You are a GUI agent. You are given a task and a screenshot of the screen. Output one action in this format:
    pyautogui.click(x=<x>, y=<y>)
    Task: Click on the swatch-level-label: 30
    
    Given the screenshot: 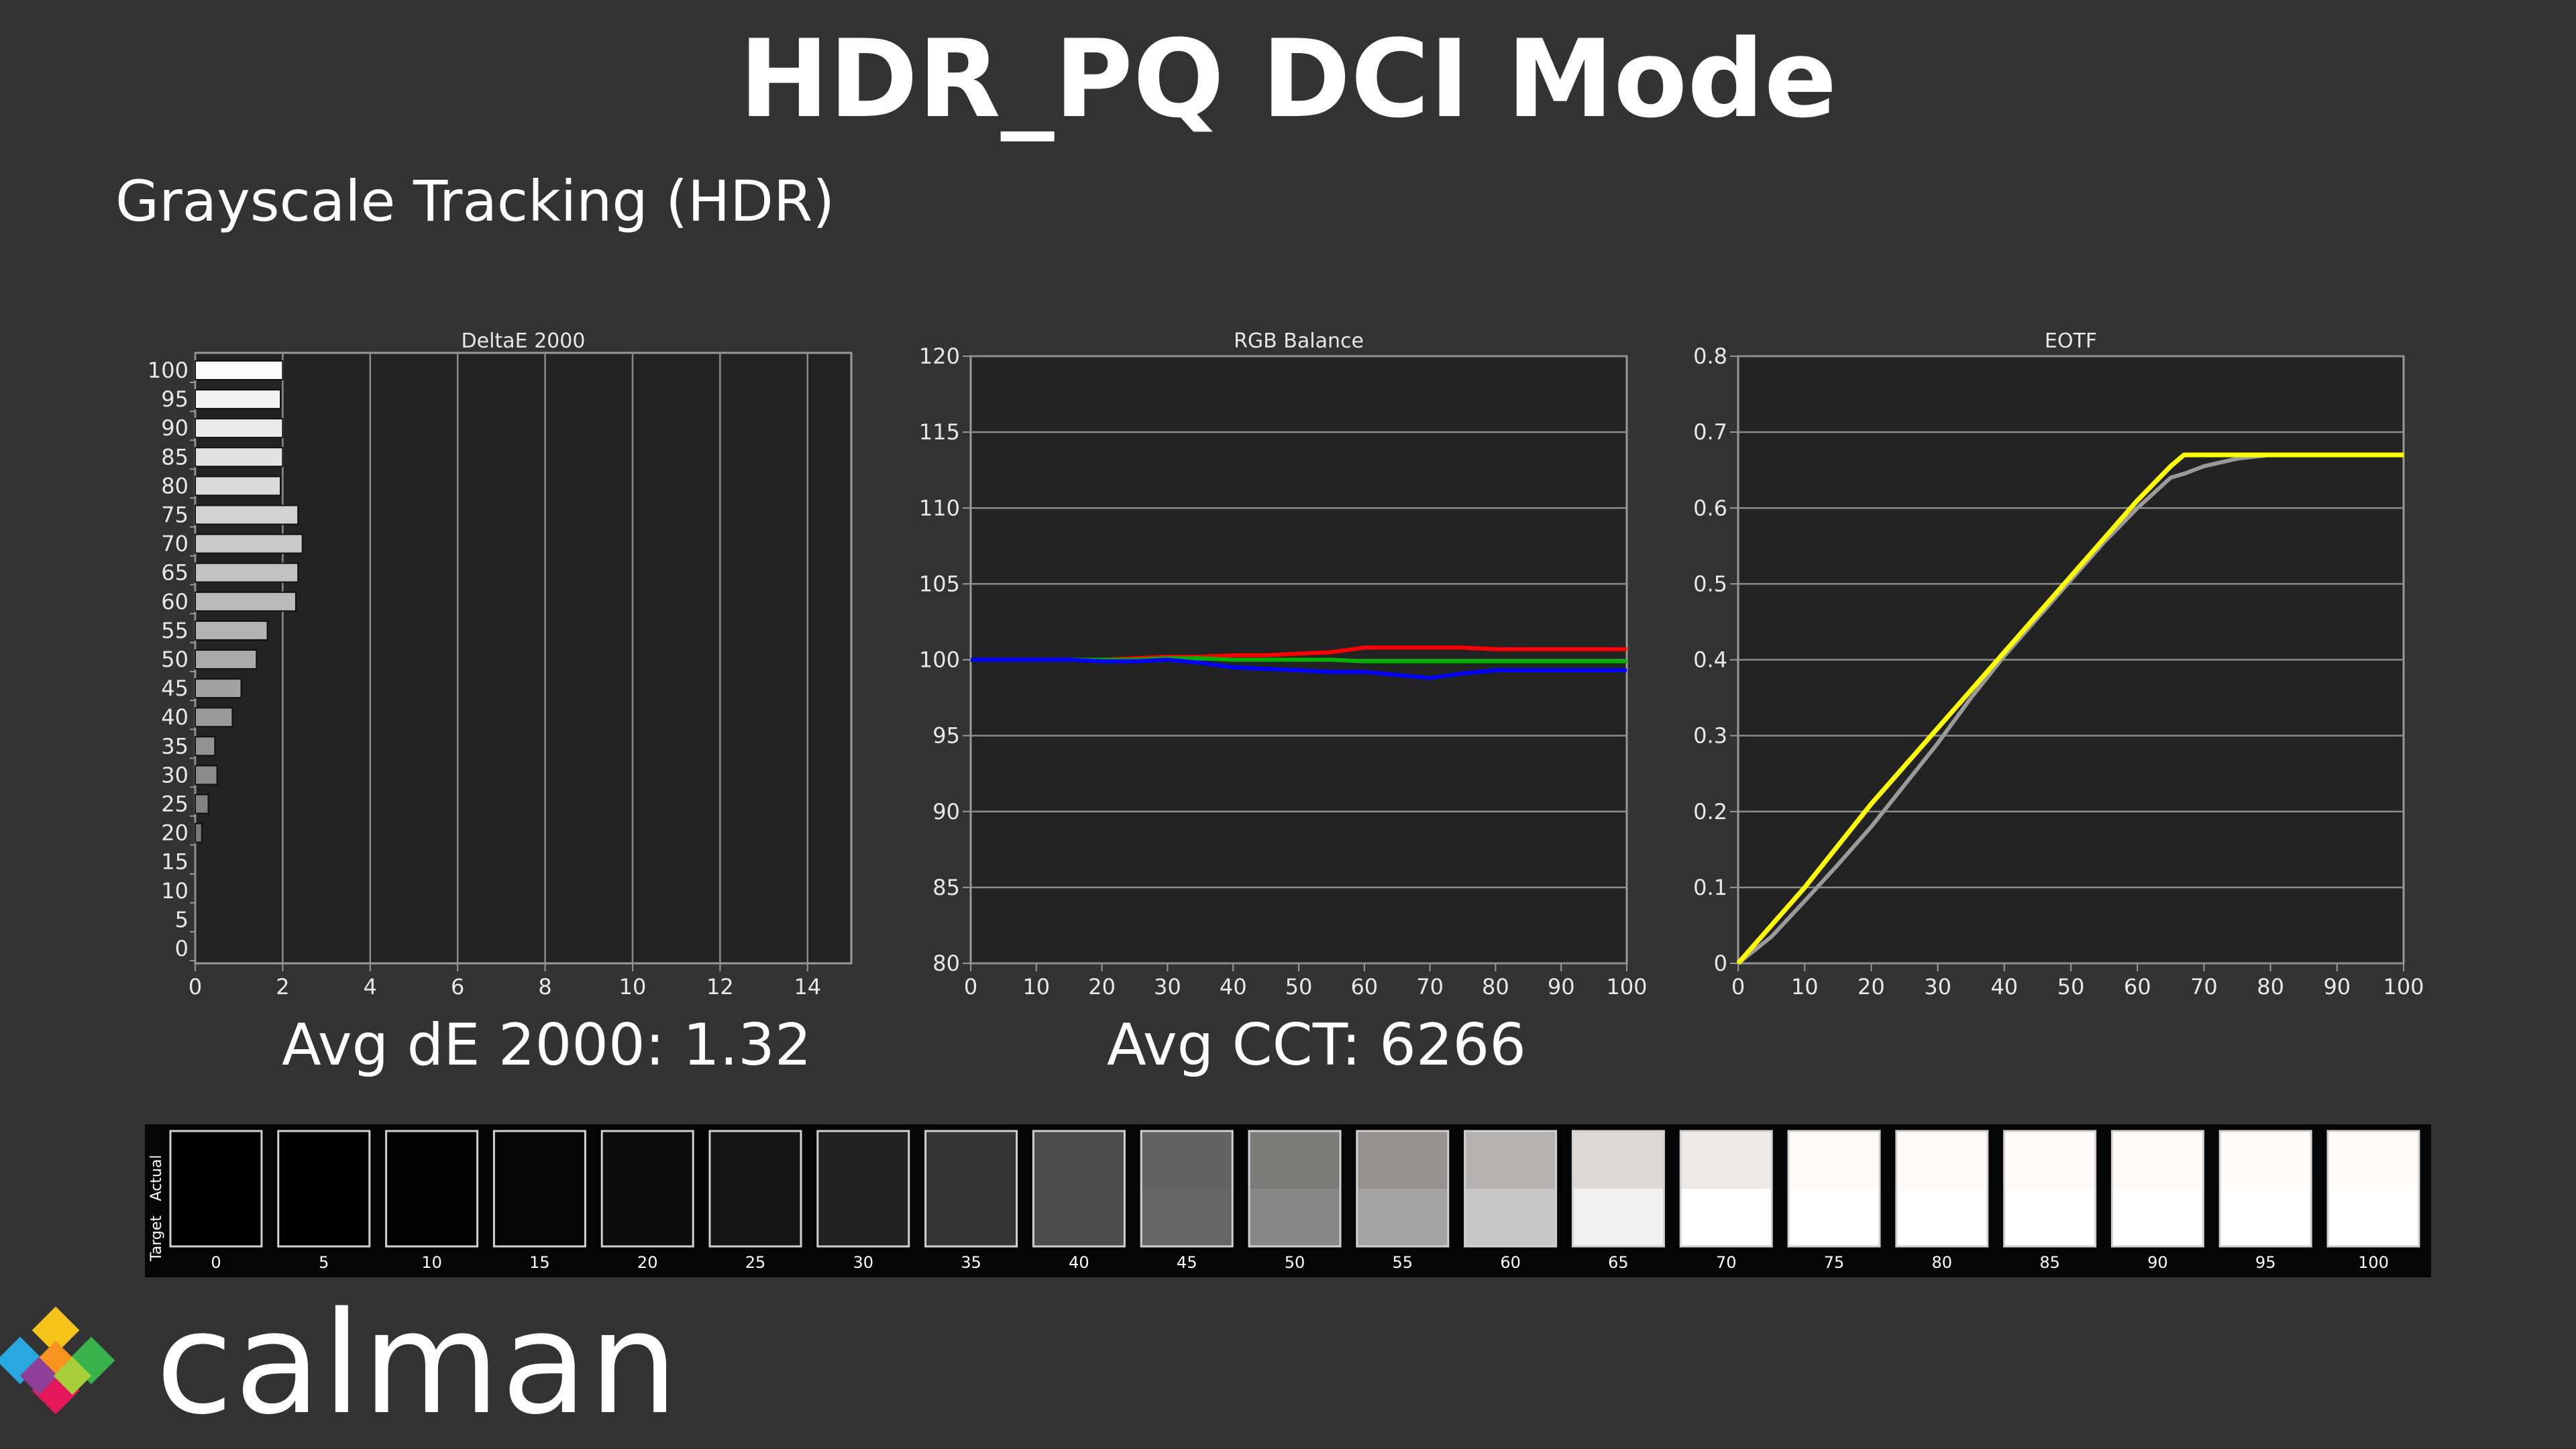 What is the action you would take?
    pyautogui.click(x=863, y=1262)
    